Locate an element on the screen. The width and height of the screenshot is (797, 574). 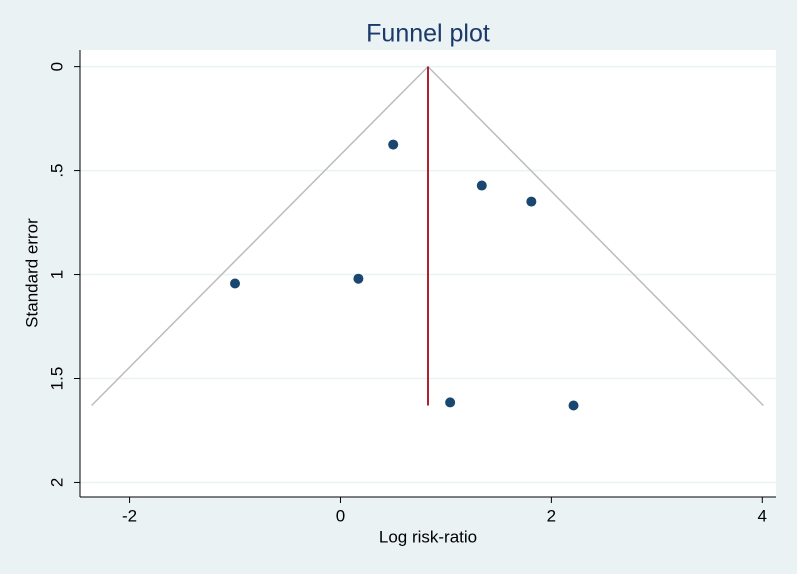
x-tick-label: -2 is located at coordinates (129, 515).